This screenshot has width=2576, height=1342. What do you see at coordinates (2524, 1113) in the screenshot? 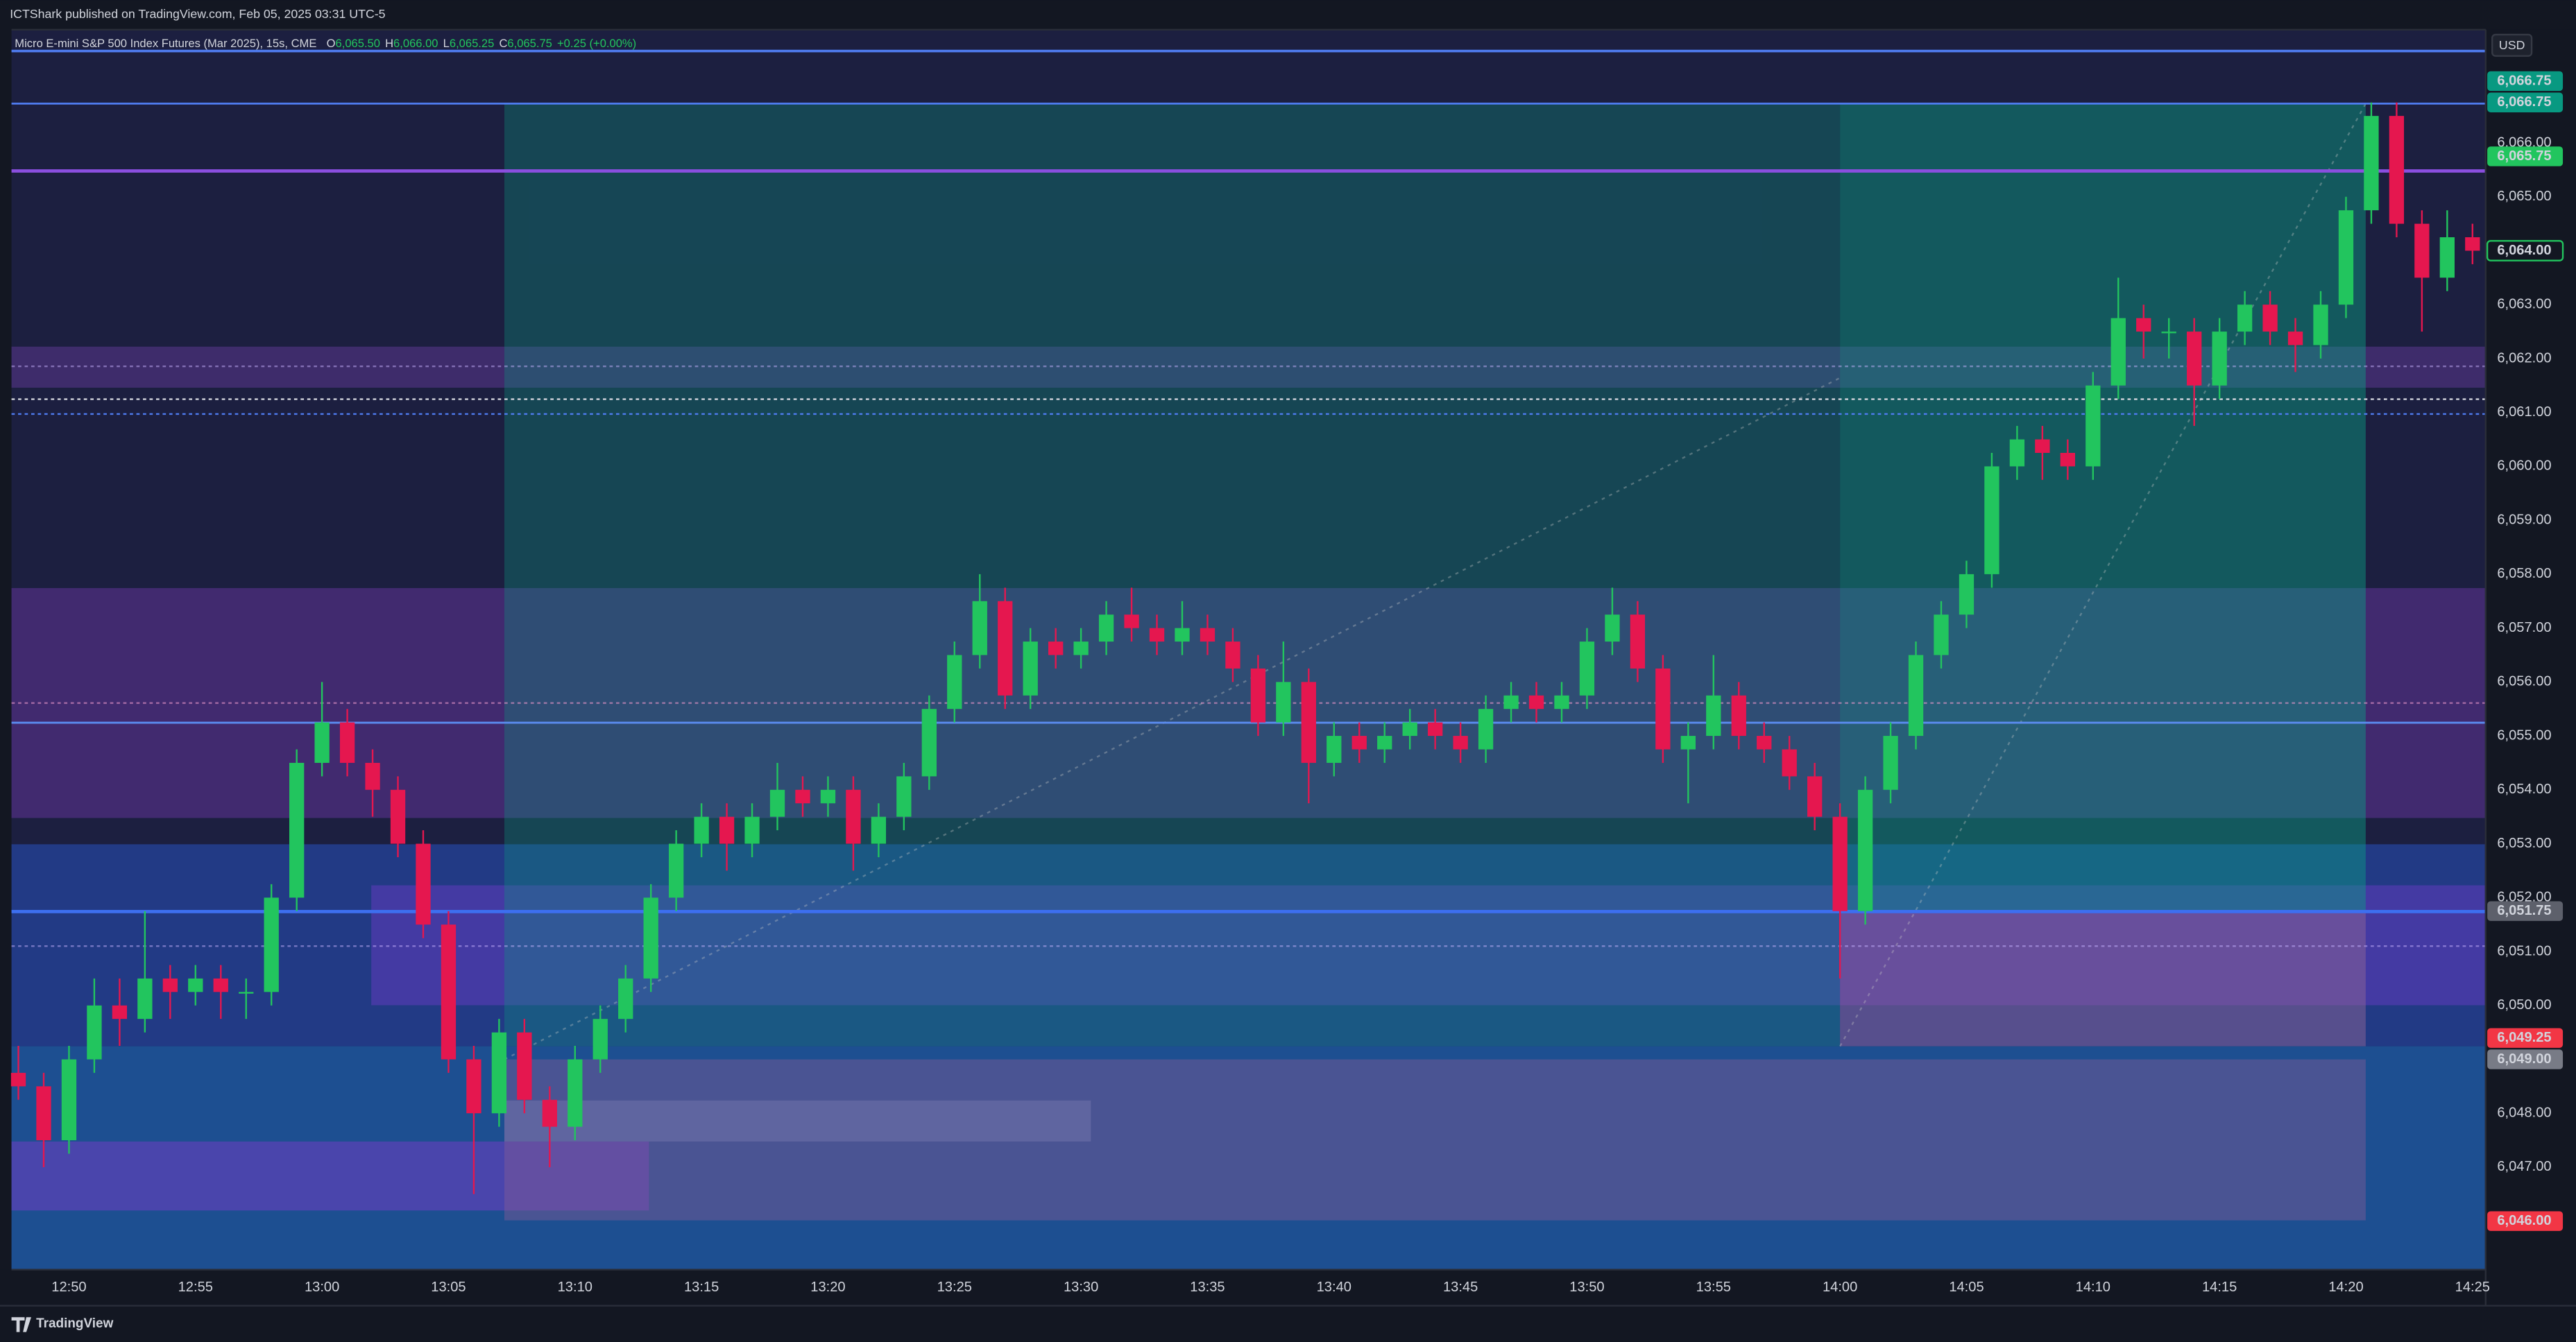
I see `y-tick-label: 6,048.00` at bounding box center [2524, 1113].